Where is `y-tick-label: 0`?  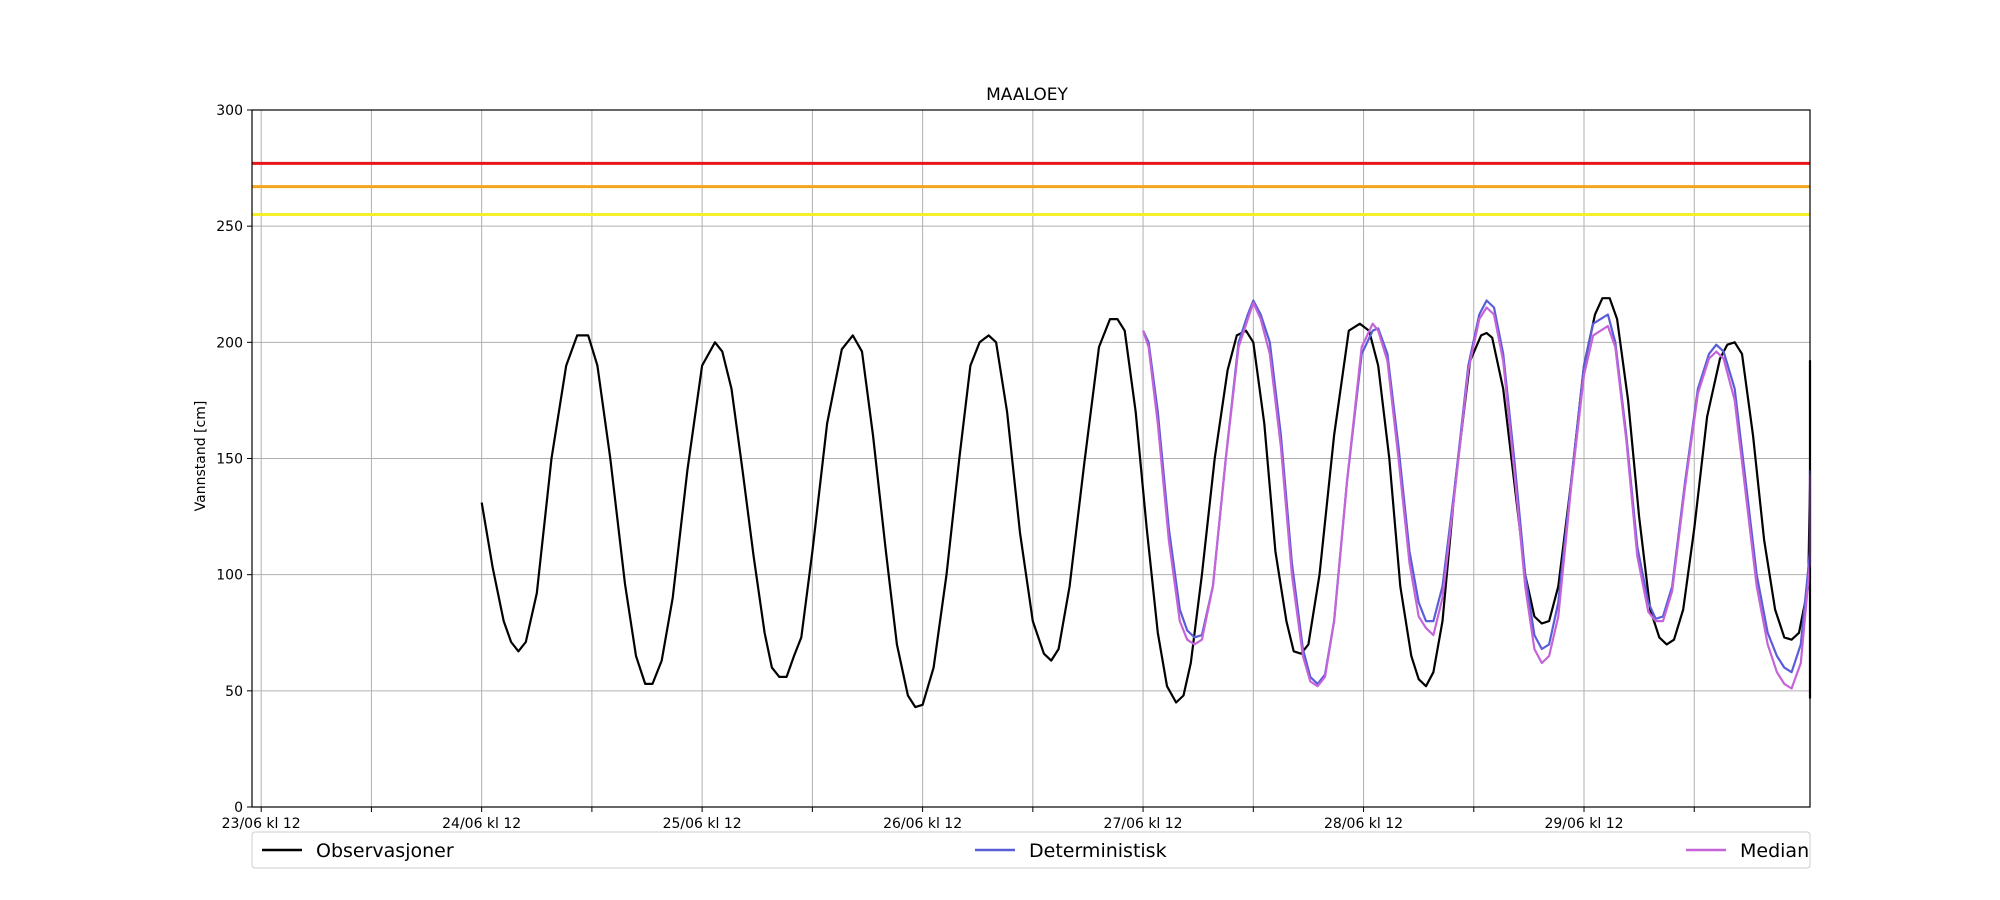
y-tick-label: 0 is located at coordinates (238, 808).